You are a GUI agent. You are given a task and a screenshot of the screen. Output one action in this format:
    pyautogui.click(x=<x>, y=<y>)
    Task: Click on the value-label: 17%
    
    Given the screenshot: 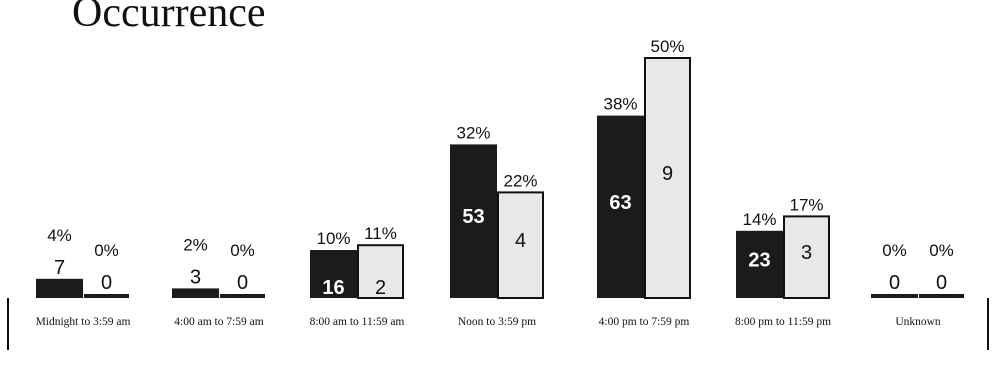 What is the action you would take?
    pyautogui.click(x=806, y=204)
    